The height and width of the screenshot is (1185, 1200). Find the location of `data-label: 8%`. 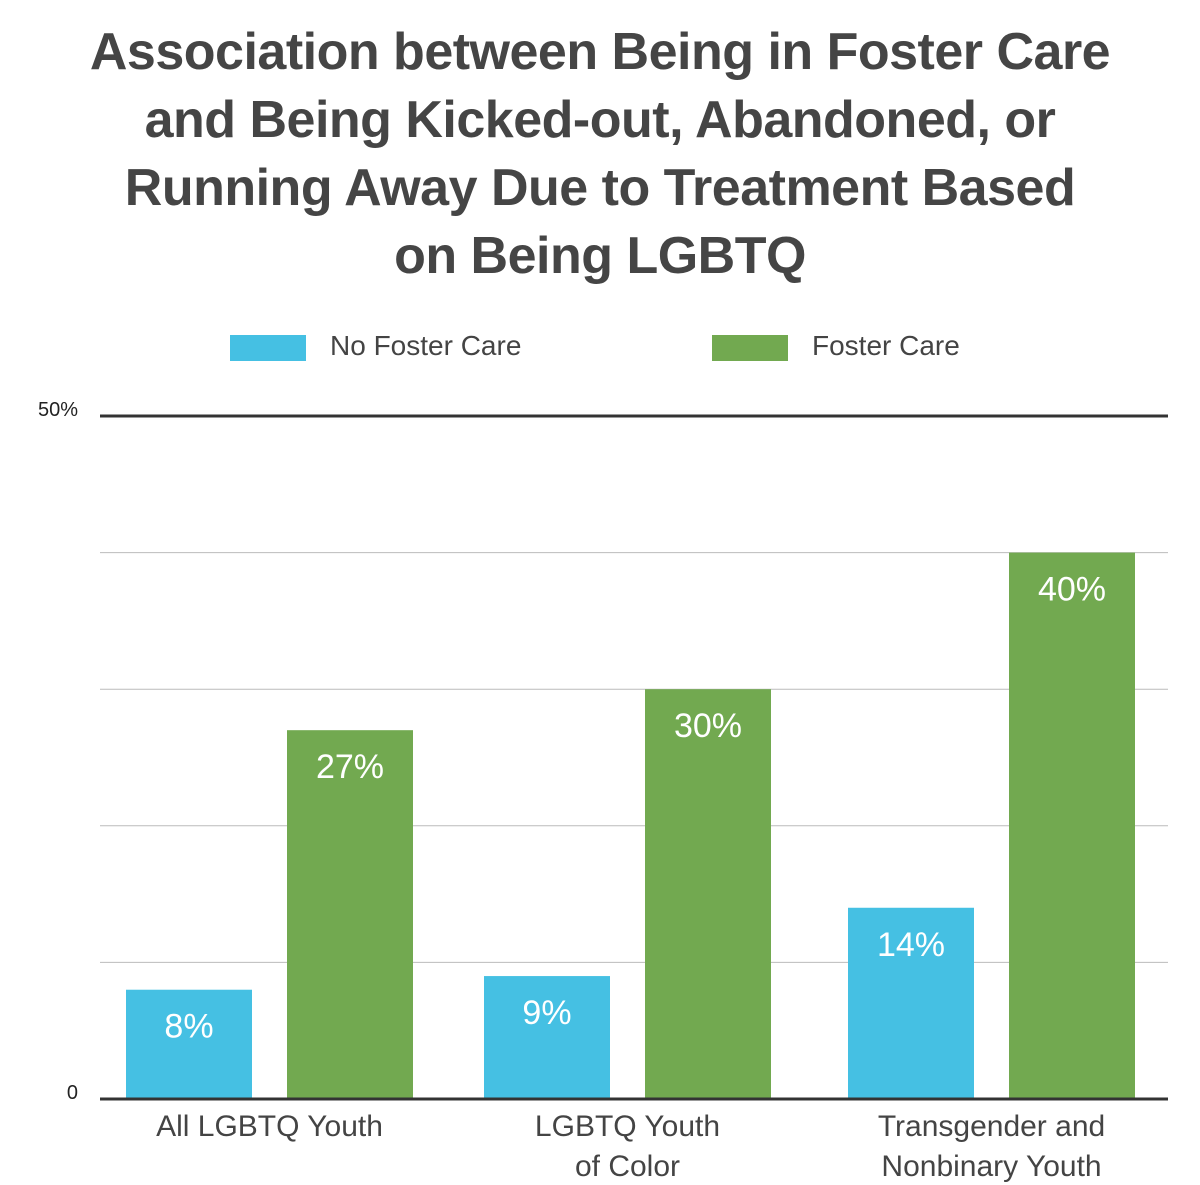

data-label: 8% is located at coordinates (188, 1027).